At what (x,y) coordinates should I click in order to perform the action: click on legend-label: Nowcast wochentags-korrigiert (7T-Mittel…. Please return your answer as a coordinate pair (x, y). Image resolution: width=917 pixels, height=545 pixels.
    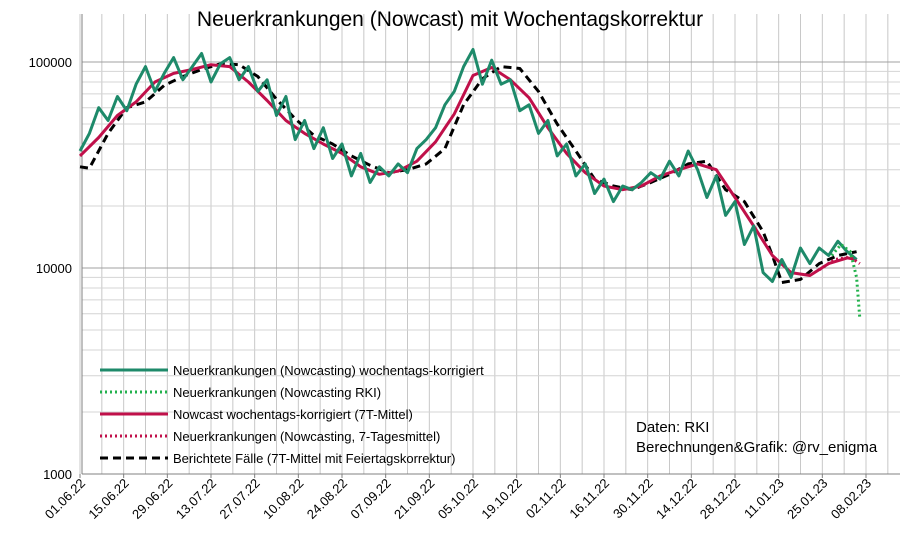
    Looking at the image, I should click on (293, 414).